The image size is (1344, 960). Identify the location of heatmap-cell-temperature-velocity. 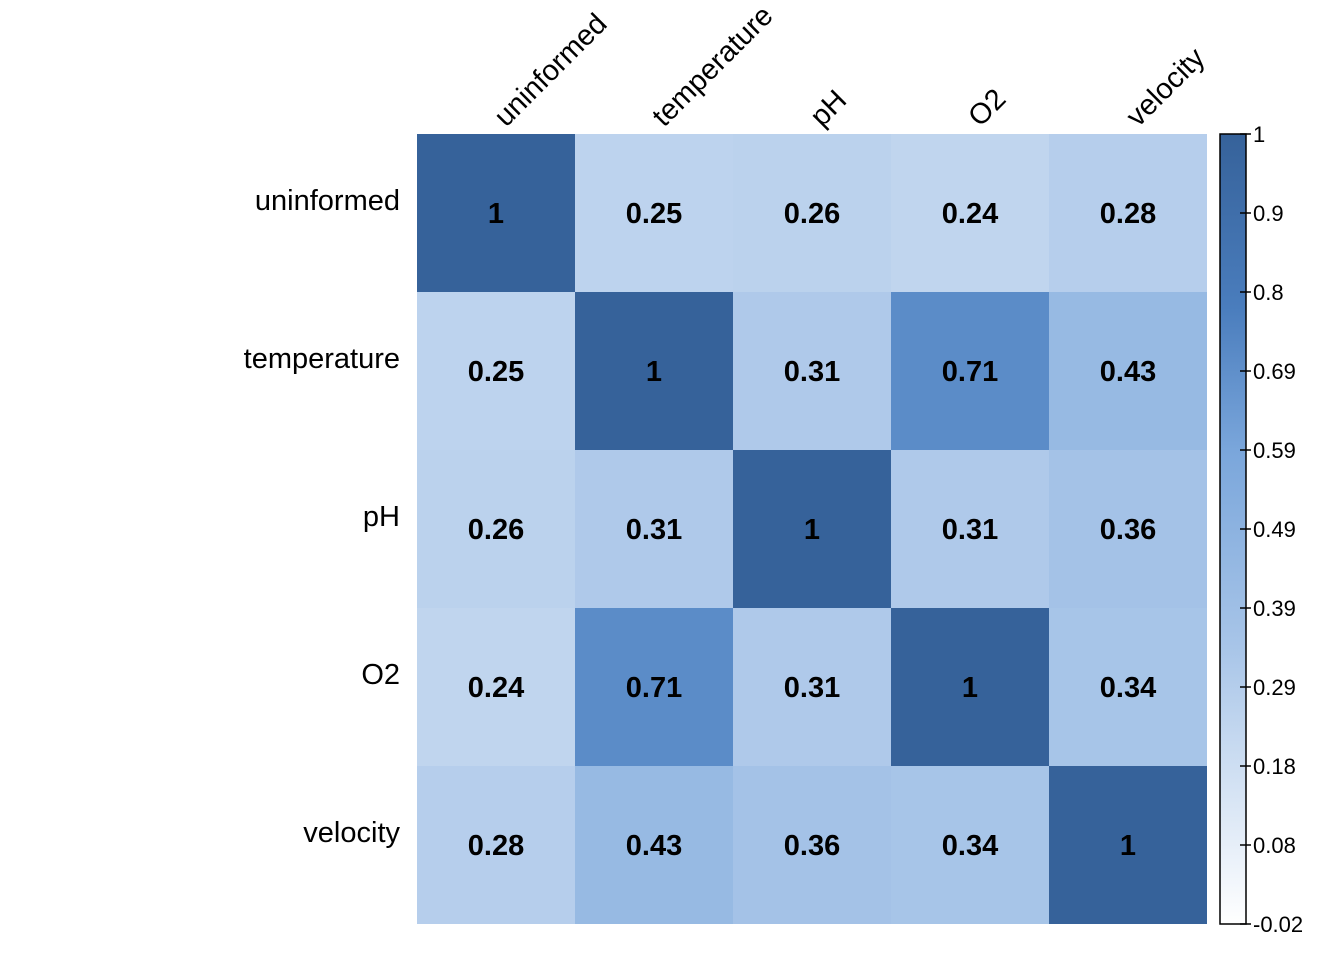
(1128, 371).